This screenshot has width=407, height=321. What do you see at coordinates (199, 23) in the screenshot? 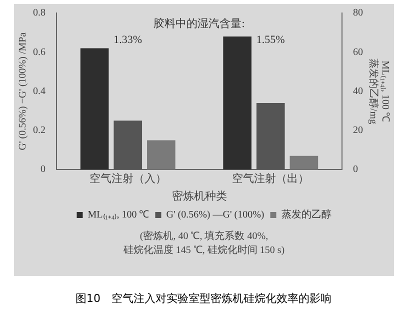
I see `annotation: 胶料中的湿汽含量:` at bounding box center [199, 23].